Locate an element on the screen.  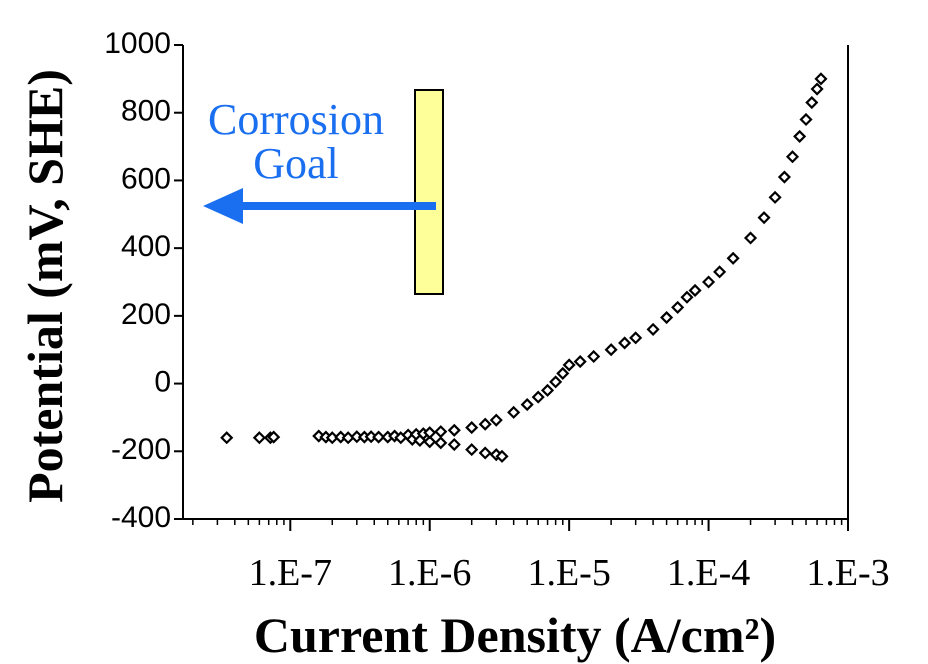
y-tick-label: 200 is located at coordinates (146, 314).